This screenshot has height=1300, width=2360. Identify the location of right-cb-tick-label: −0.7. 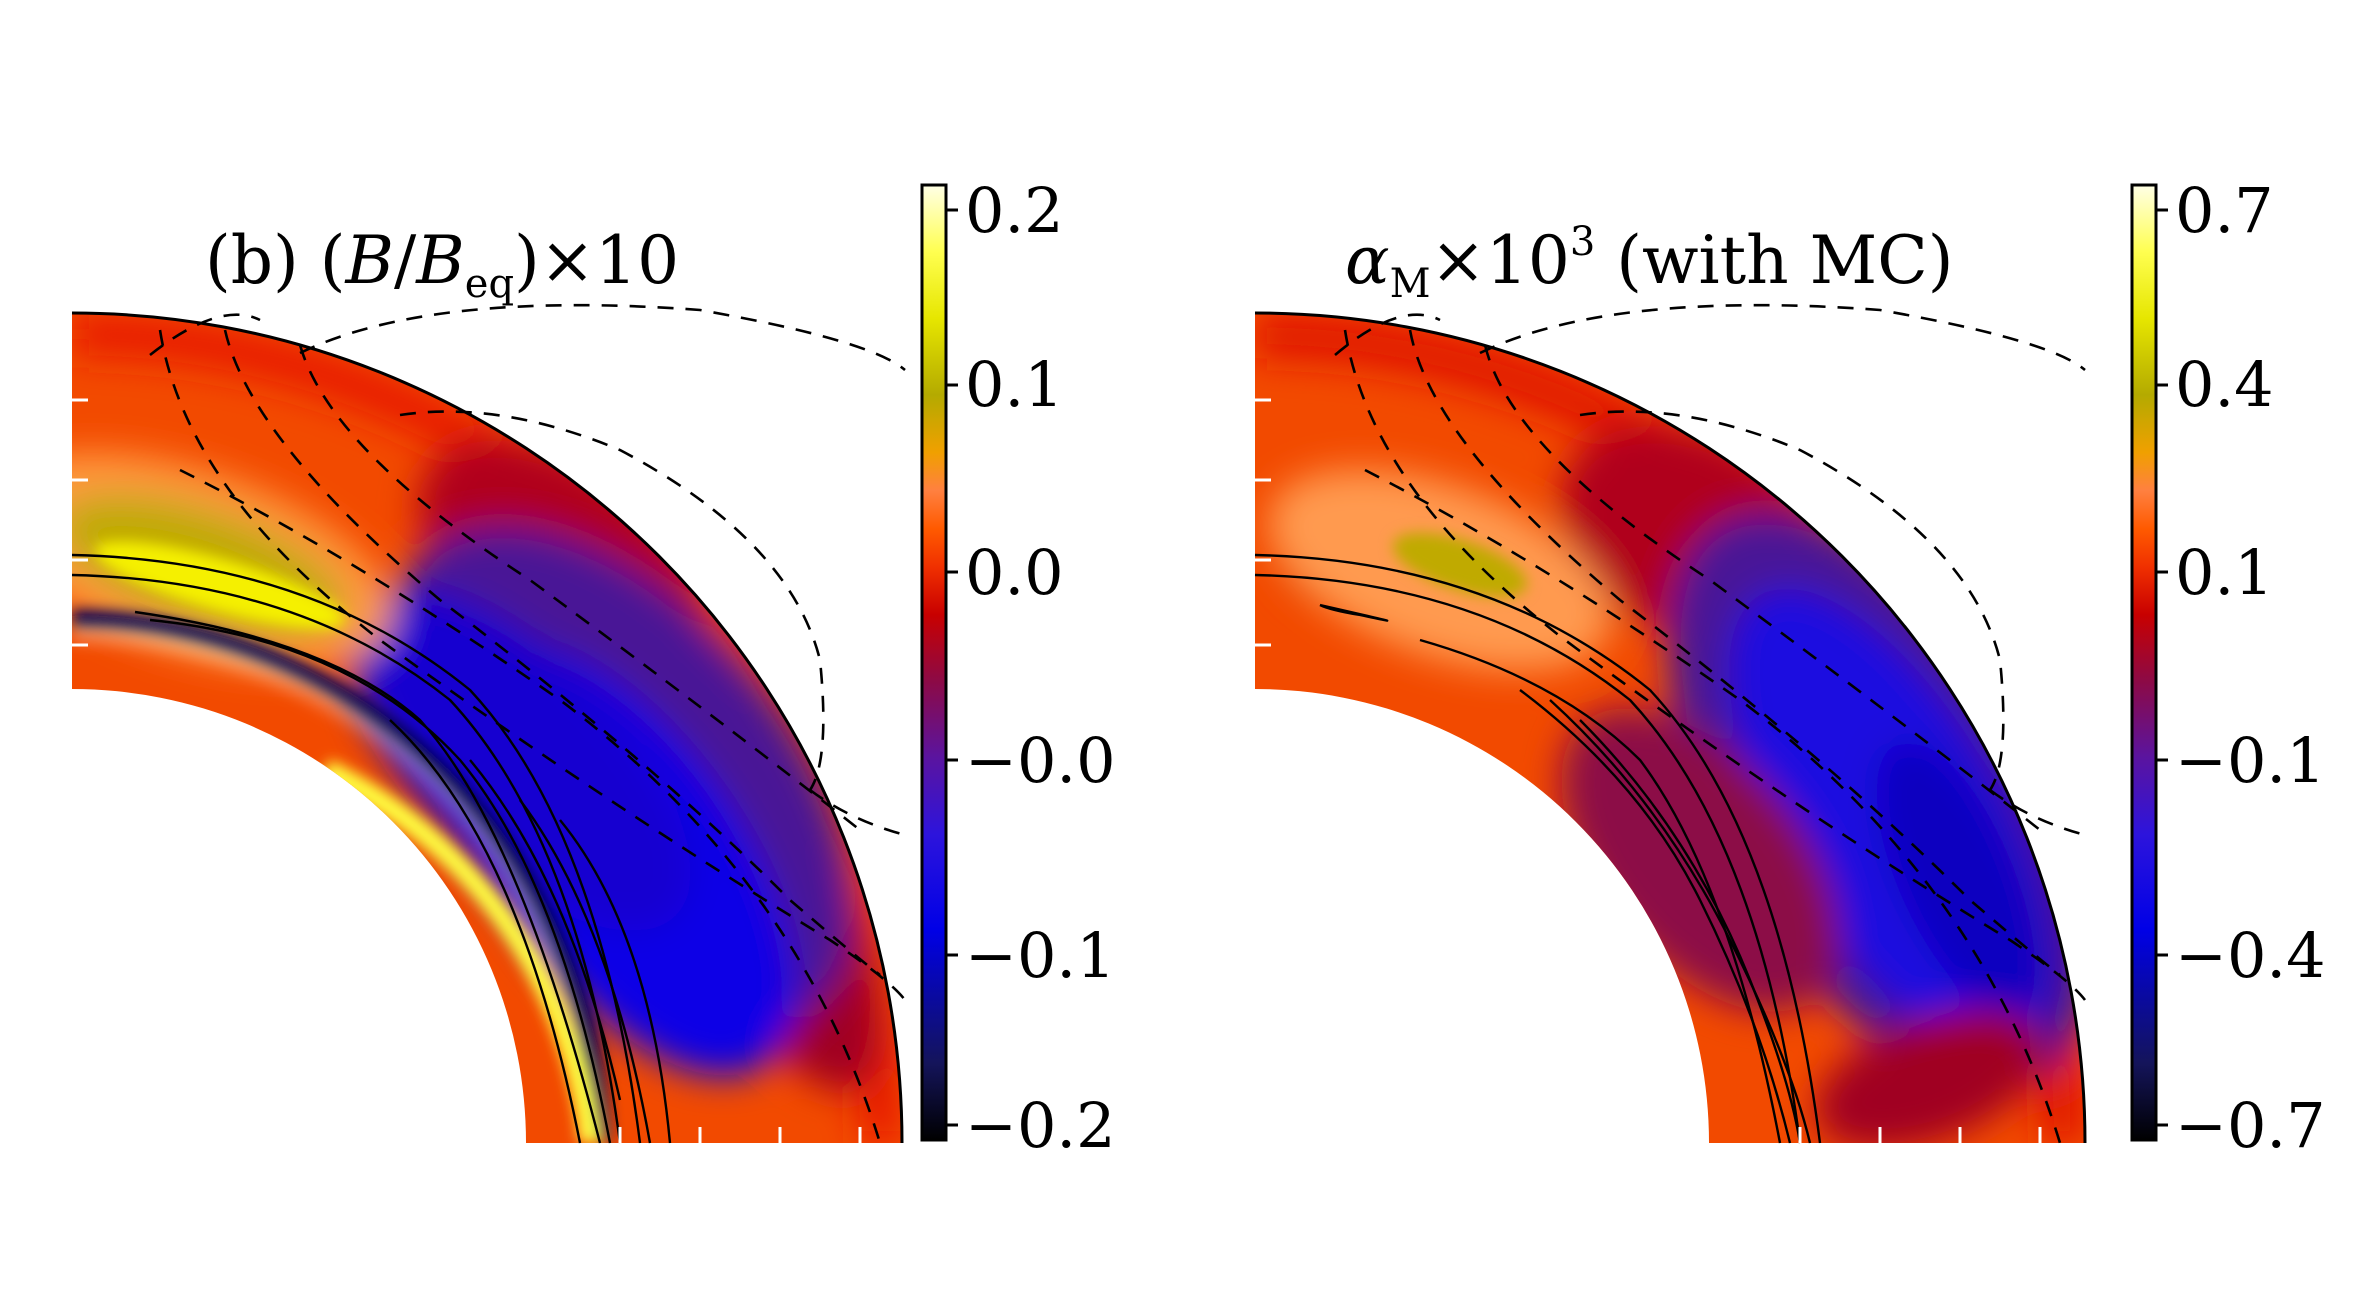
(2250, 1125).